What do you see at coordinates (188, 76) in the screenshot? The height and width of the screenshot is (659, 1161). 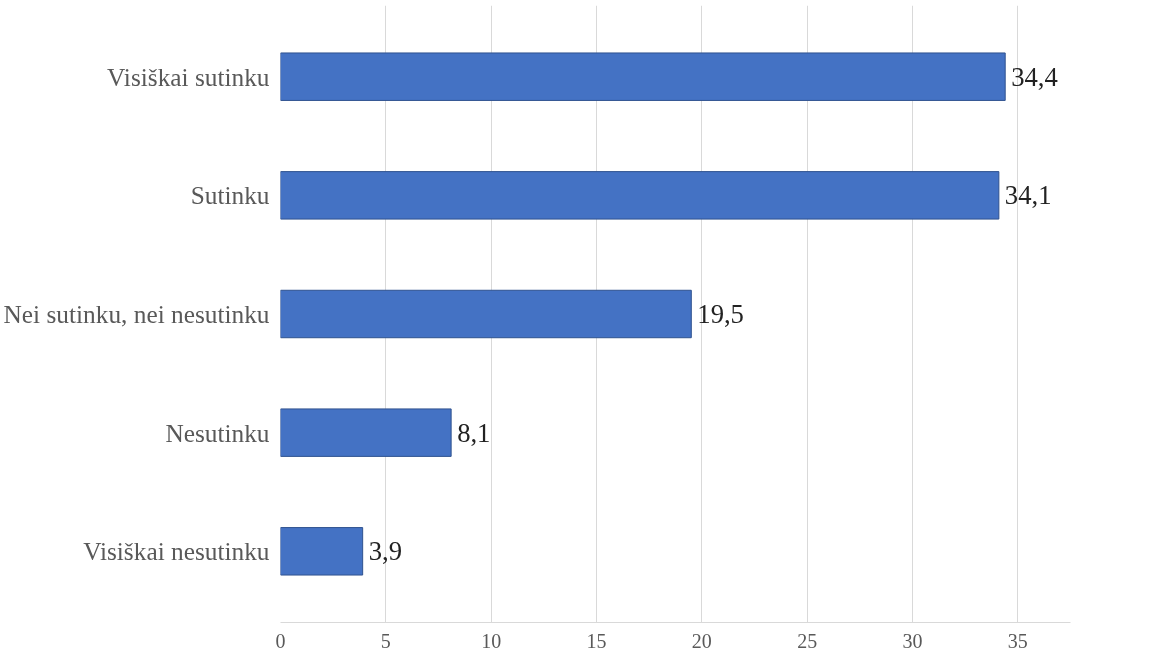 I see `y-tick-label: Visiškai sutinku` at bounding box center [188, 76].